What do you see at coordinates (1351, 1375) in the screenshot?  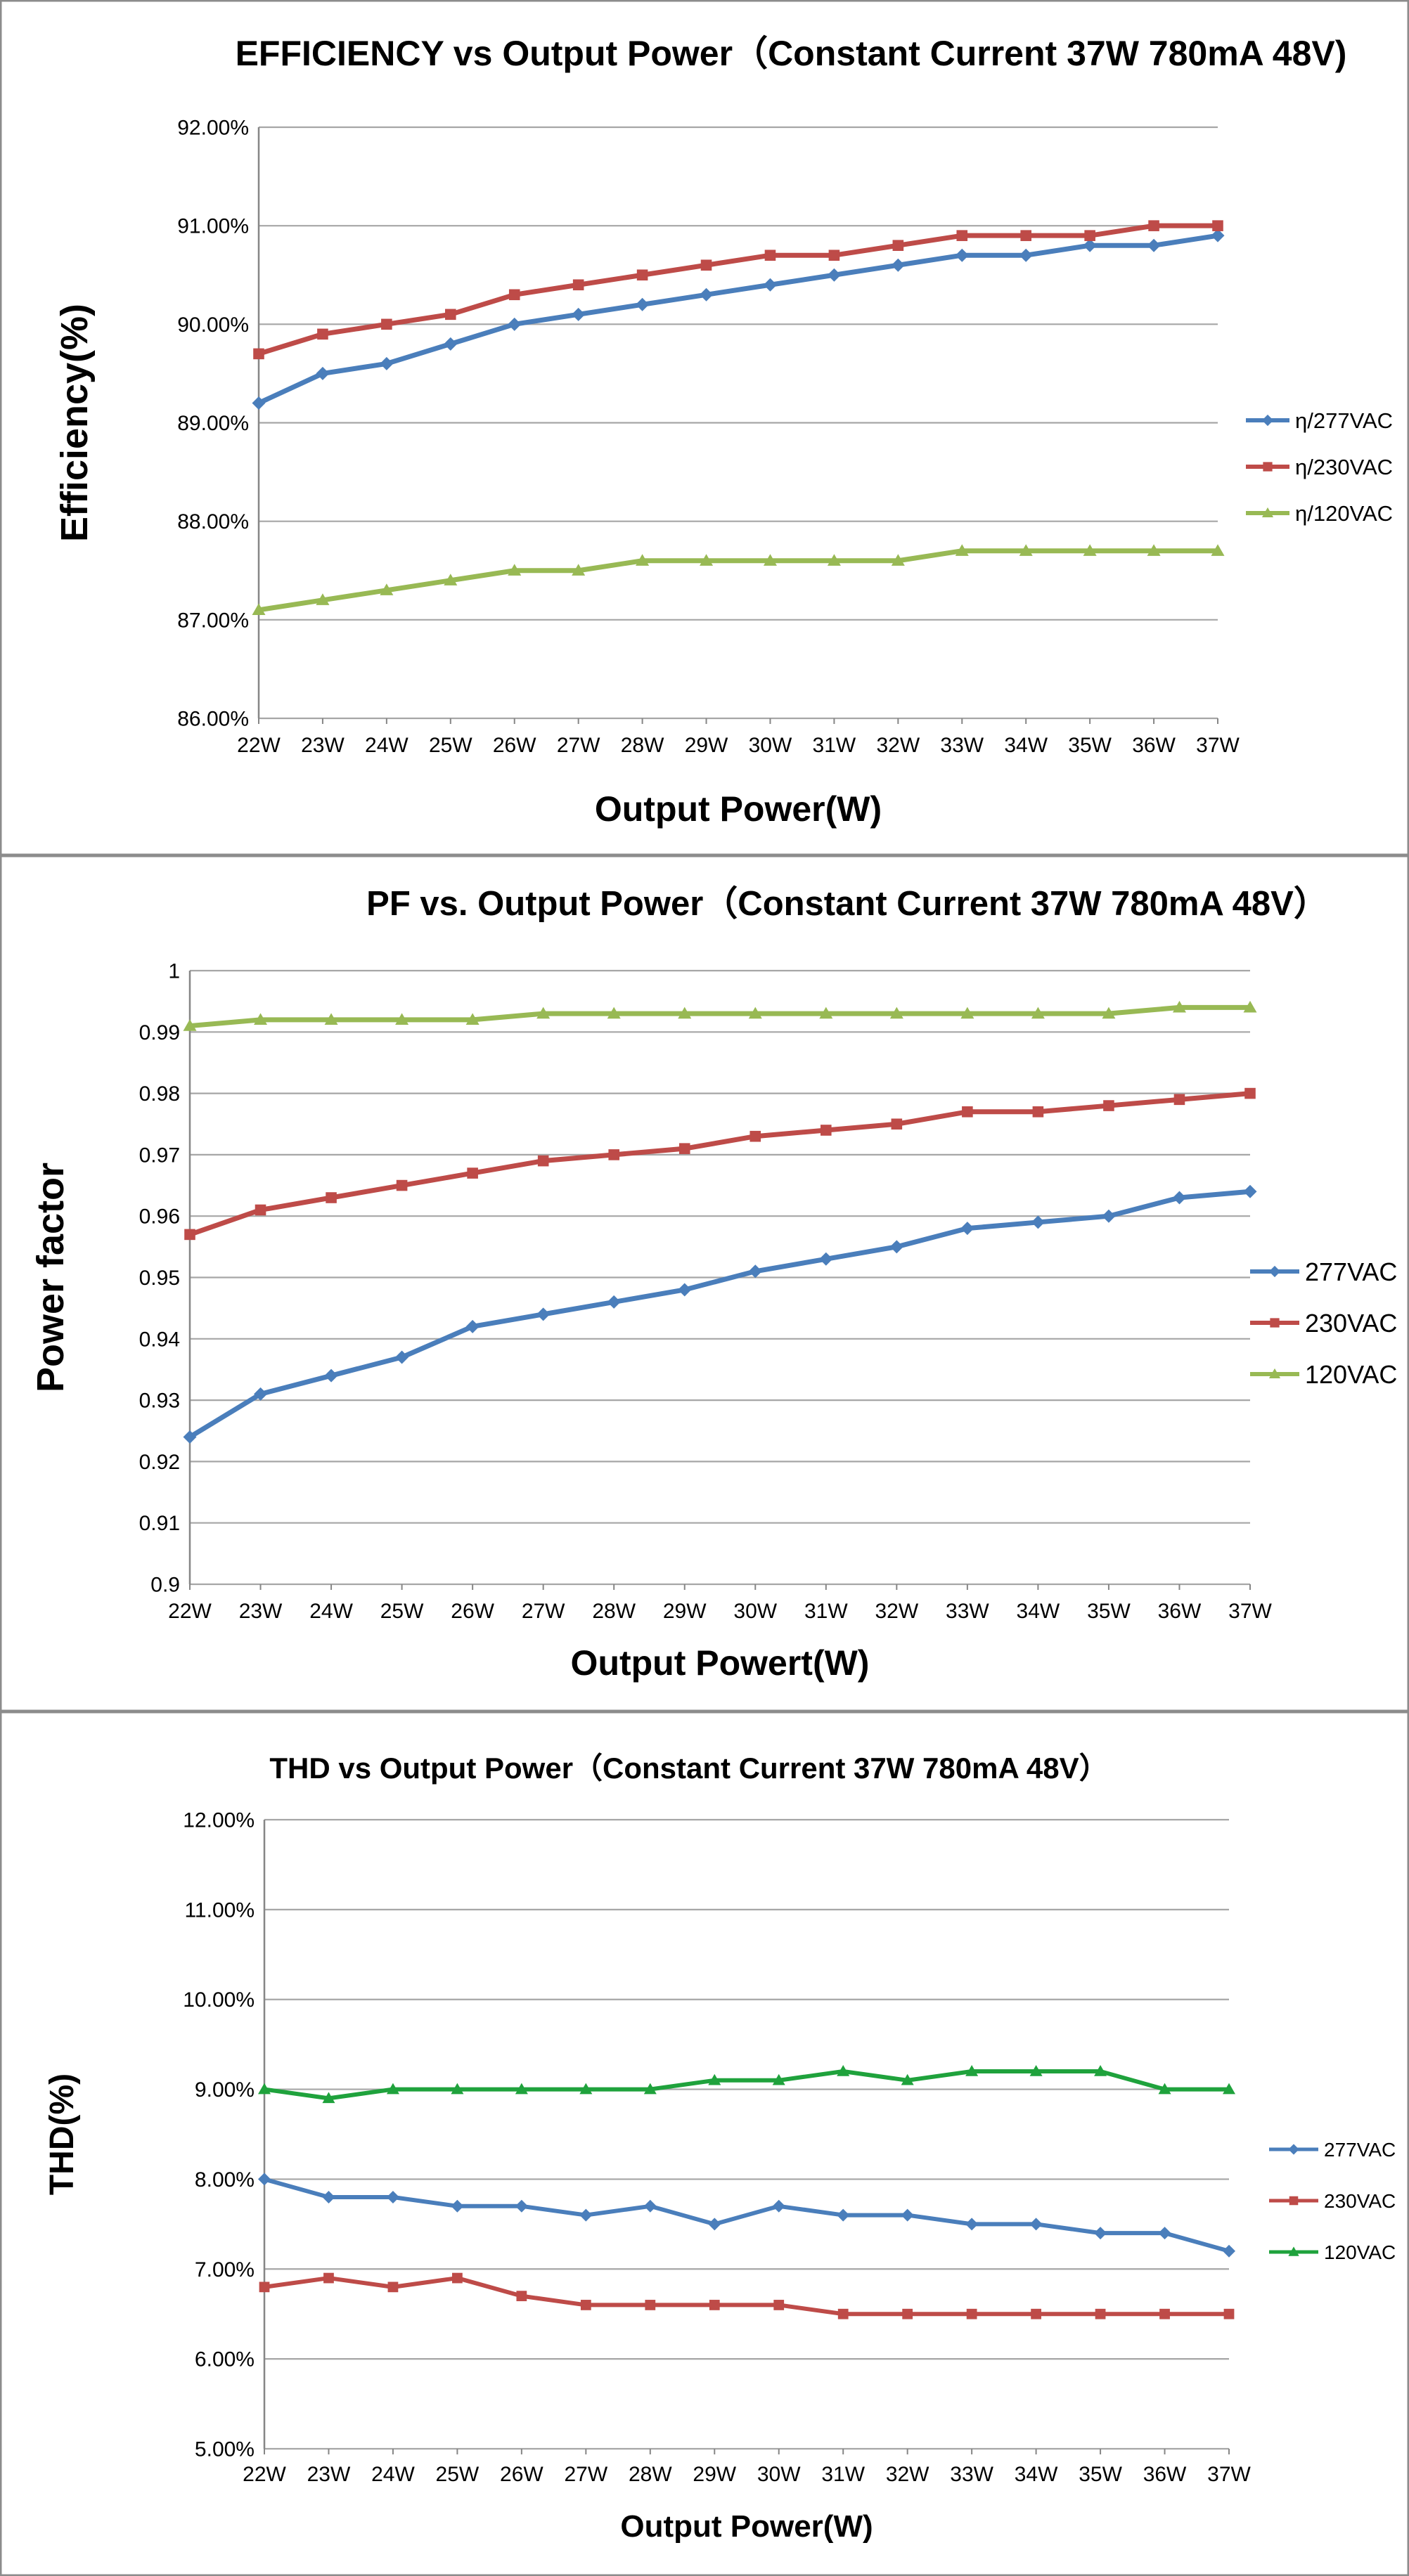 I see `legend-label: 120VAC` at bounding box center [1351, 1375].